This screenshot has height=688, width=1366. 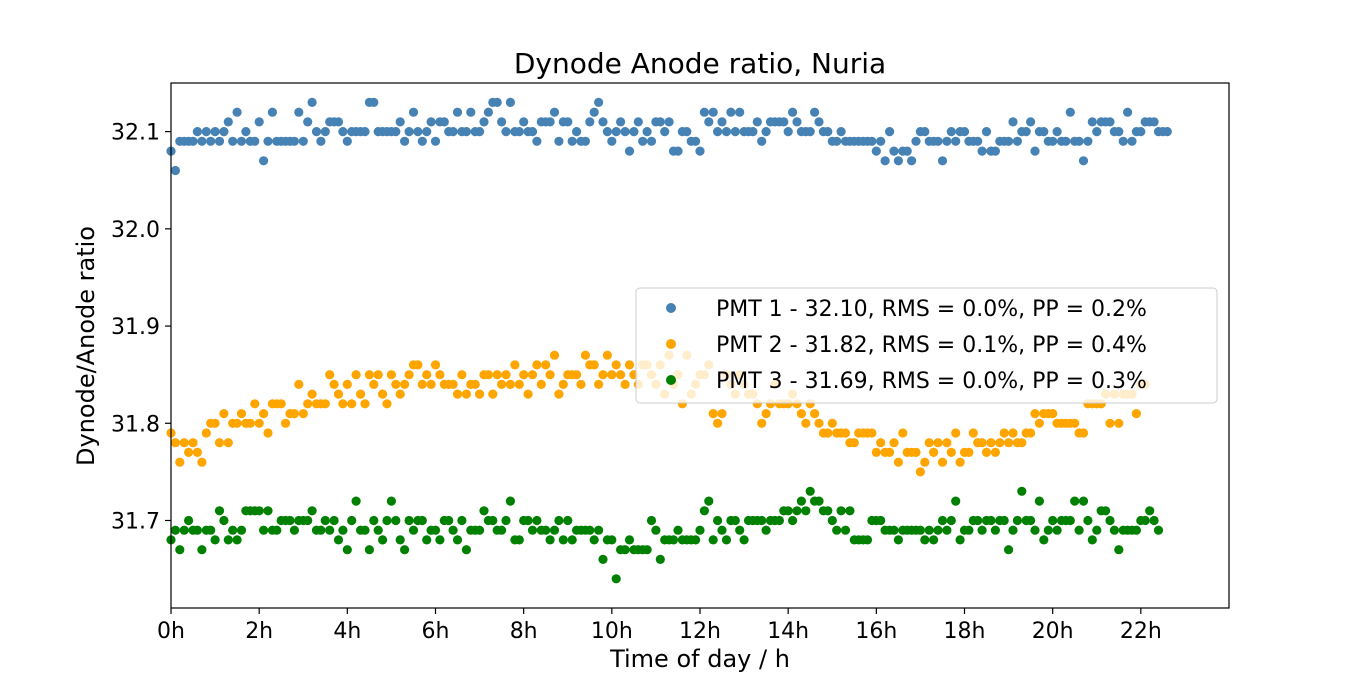 I want to click on x-tick-label: 14h, so click(x=788, y=631).